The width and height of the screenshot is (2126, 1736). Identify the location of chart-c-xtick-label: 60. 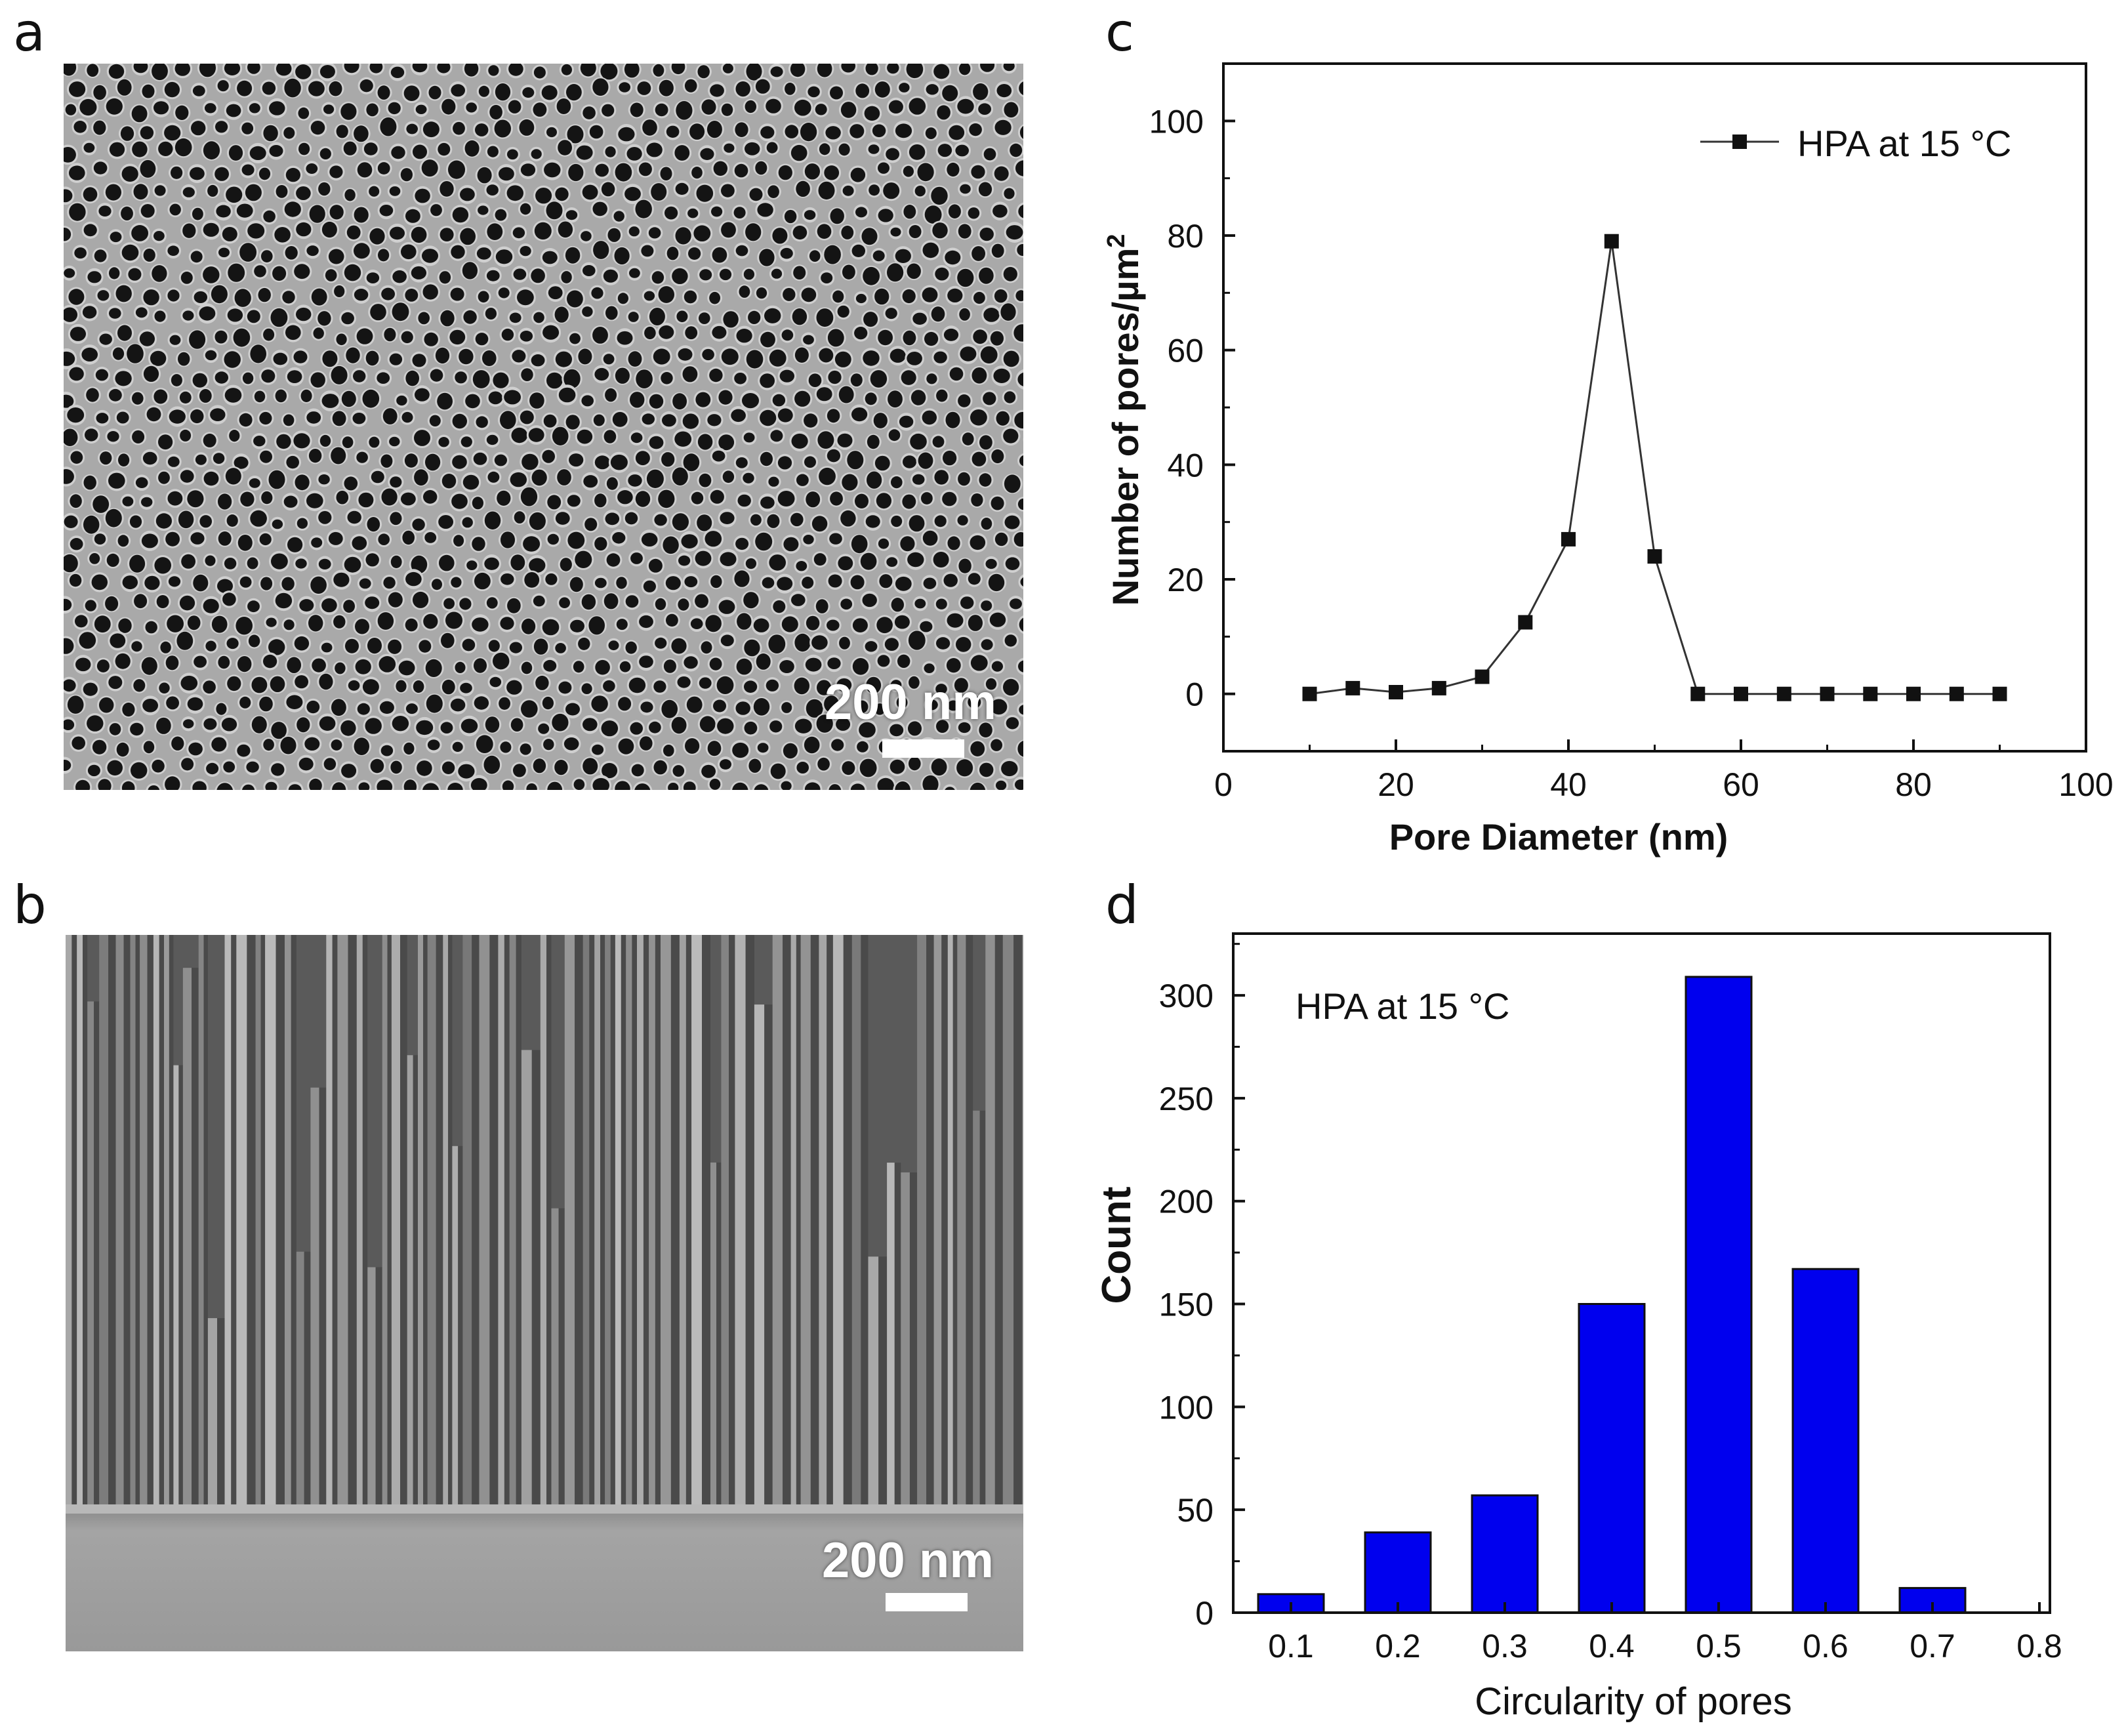
(1741, 784).